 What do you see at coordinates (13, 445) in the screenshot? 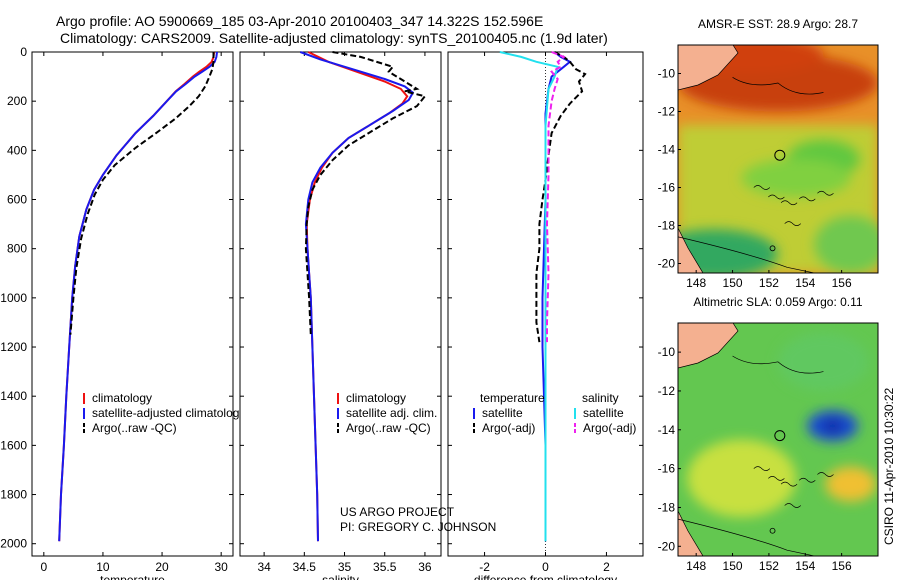
I see `depth-tick-label: 1600` at bounding box center [13, 445].